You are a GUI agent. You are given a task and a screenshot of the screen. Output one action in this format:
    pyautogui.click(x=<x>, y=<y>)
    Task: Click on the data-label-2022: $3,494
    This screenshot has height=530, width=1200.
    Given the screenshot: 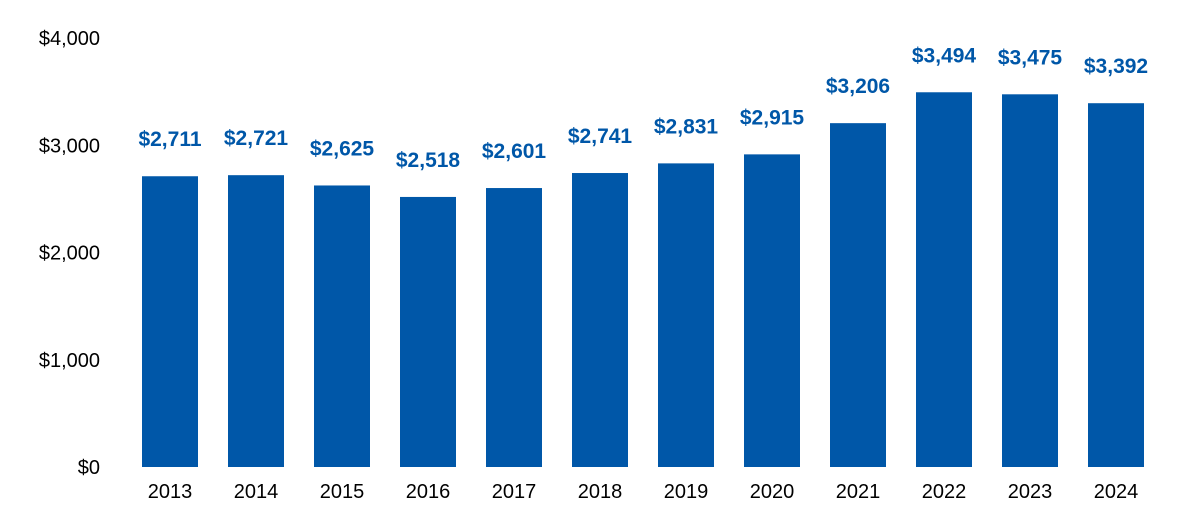 What is the action you would take?
    pyautogui.click(x=944, y=55)
    